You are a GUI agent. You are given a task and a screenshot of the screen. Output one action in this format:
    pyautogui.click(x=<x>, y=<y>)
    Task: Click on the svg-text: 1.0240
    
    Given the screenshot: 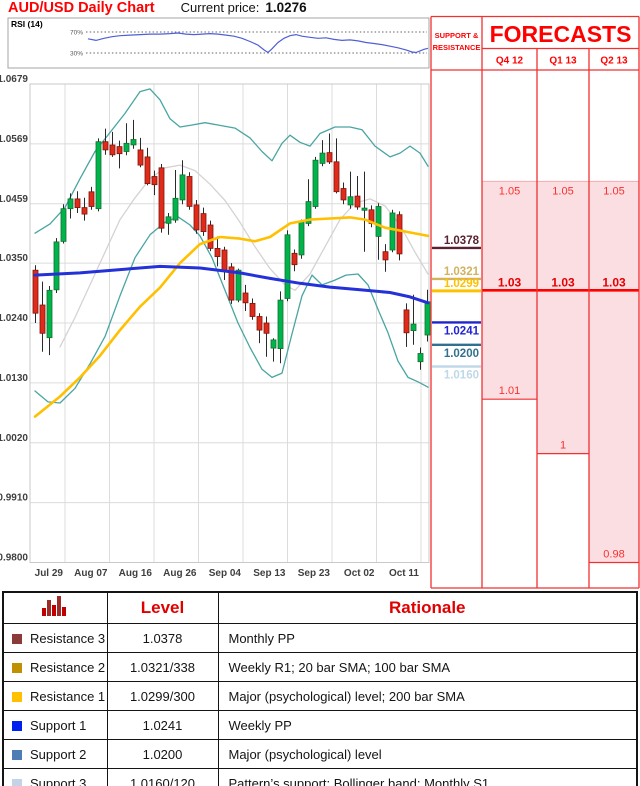 What is the action you would take?
    pyautogui.click(x=14, y=318)
    